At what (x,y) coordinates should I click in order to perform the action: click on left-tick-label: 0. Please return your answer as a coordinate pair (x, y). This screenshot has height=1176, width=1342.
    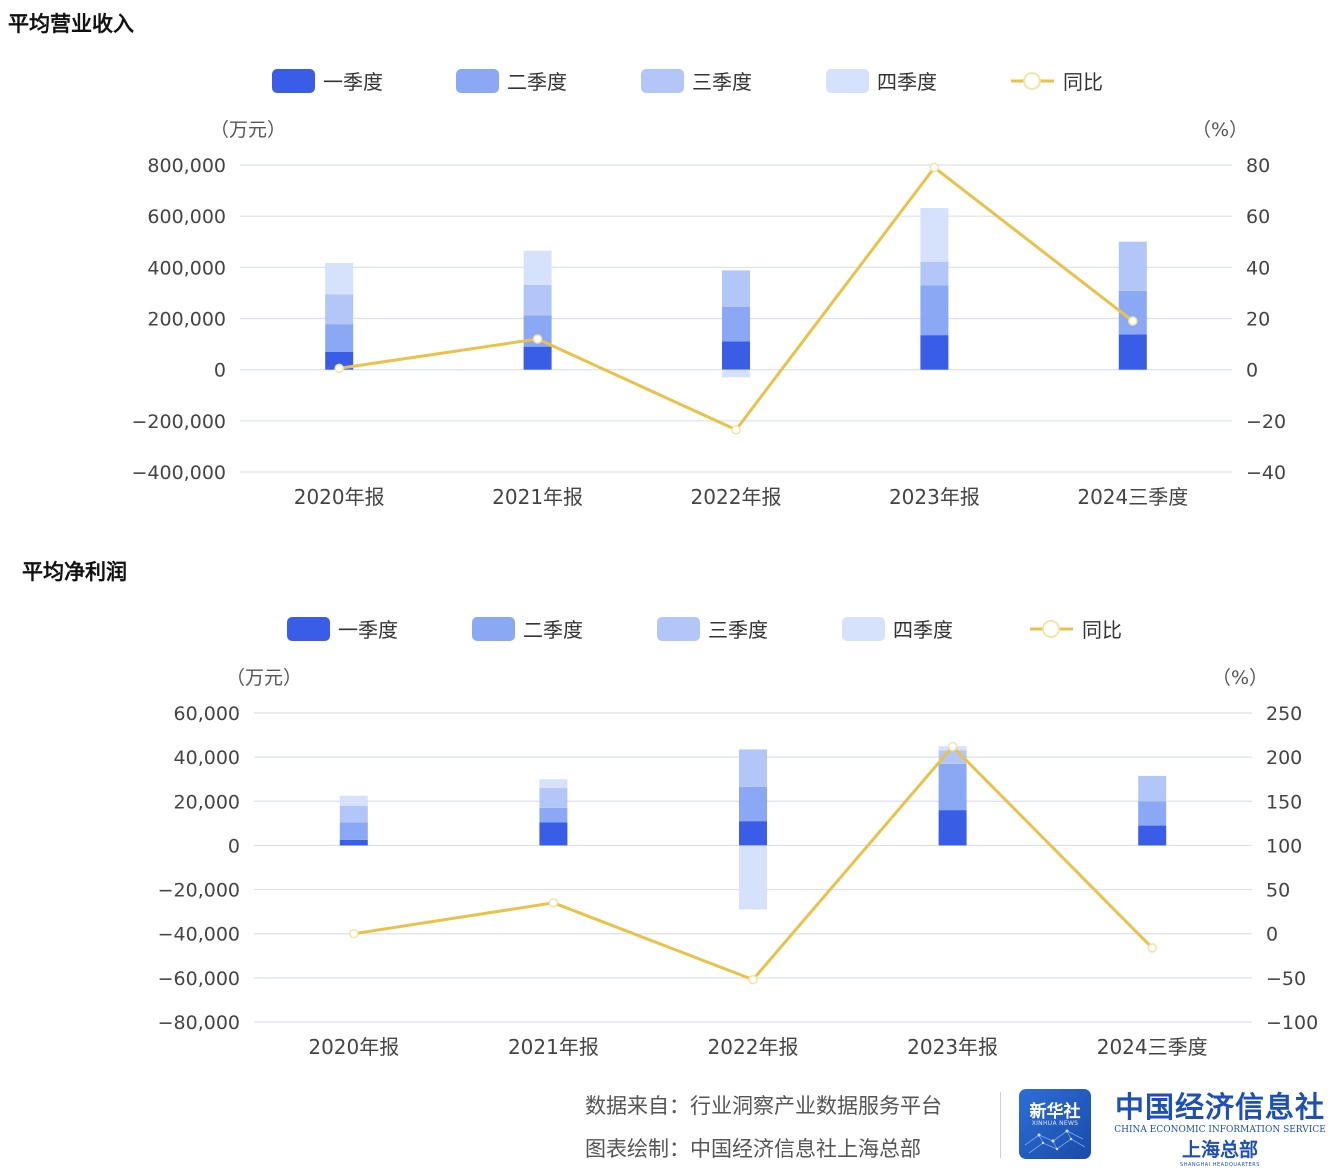
    Looking at the image, I should click on (220, 371).